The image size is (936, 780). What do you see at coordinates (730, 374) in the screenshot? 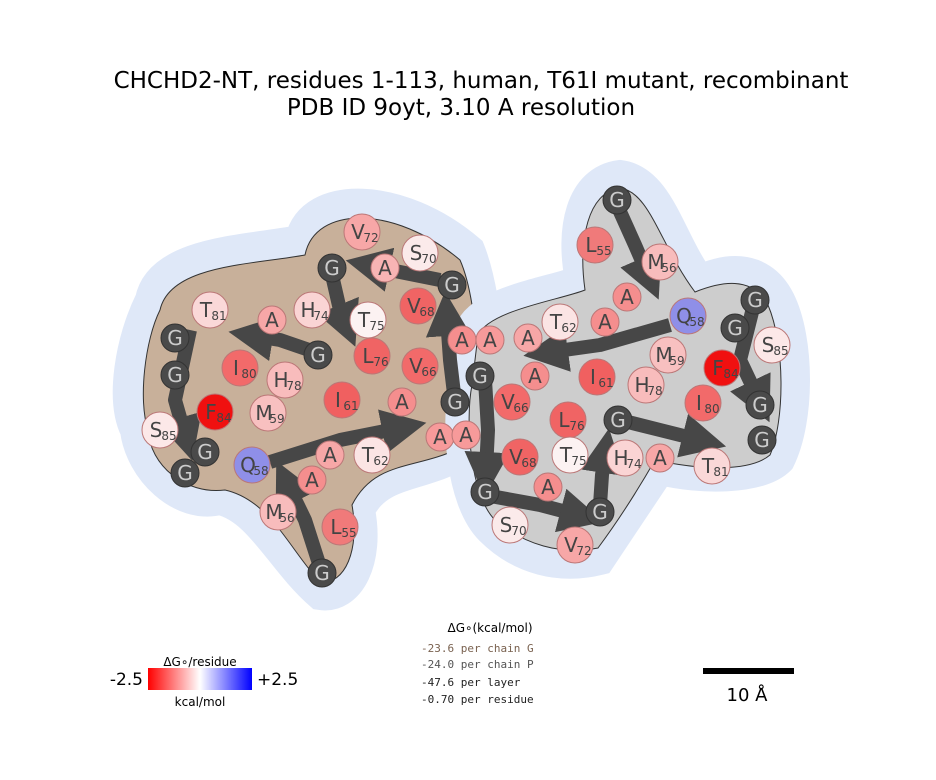
I see `residue-number: 84` at bounding box center [730, 374].